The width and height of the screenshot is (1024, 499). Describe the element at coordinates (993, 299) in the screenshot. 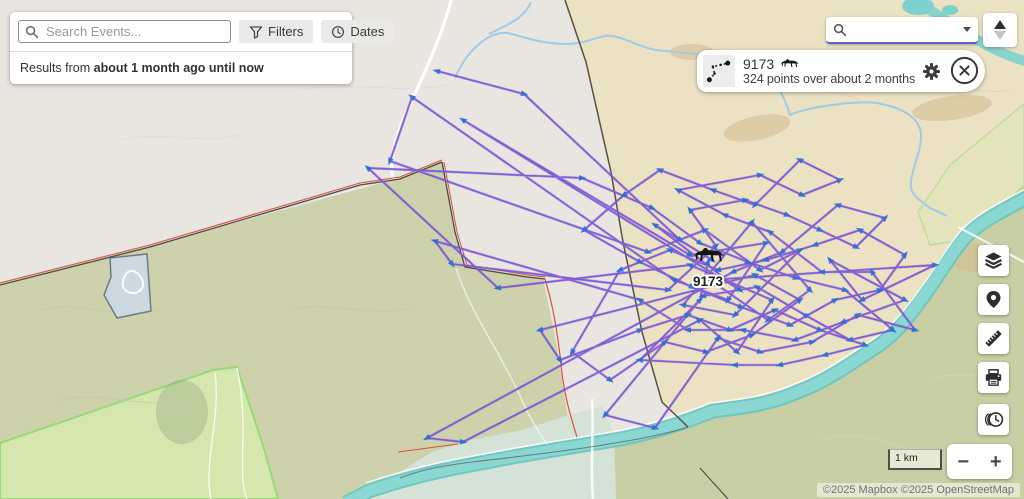

I see `location-pin-button` at that location.